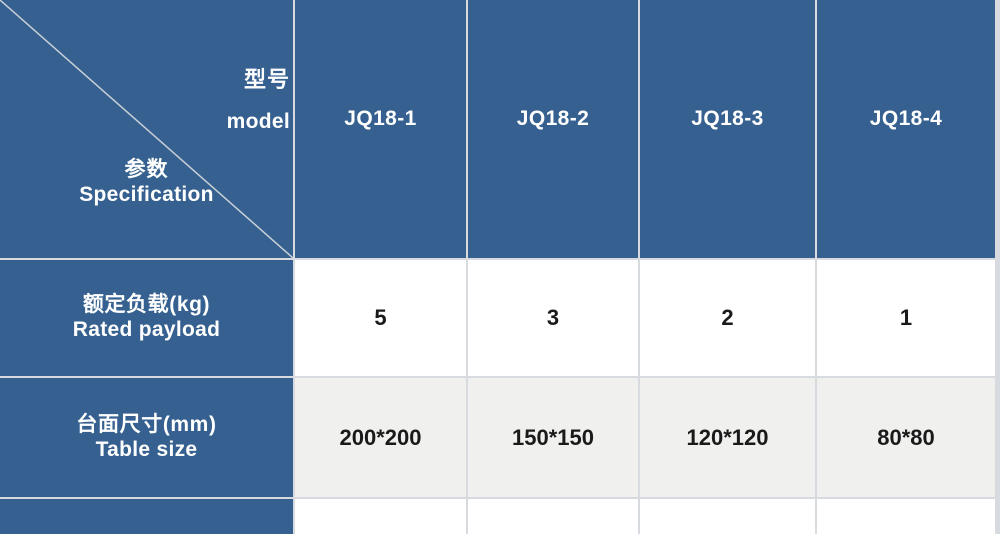  What do you see at coordinates (727, 318) in the screenshot?
I see `value-rated-payload-jq18-3: 2` at bounding box center [727, 318].